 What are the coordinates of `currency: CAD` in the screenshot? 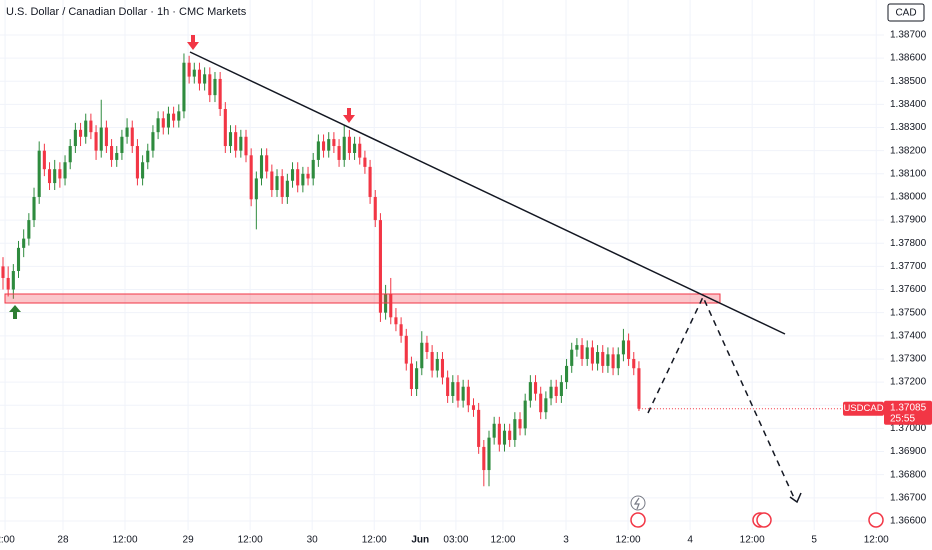 It's located at (905, 13).